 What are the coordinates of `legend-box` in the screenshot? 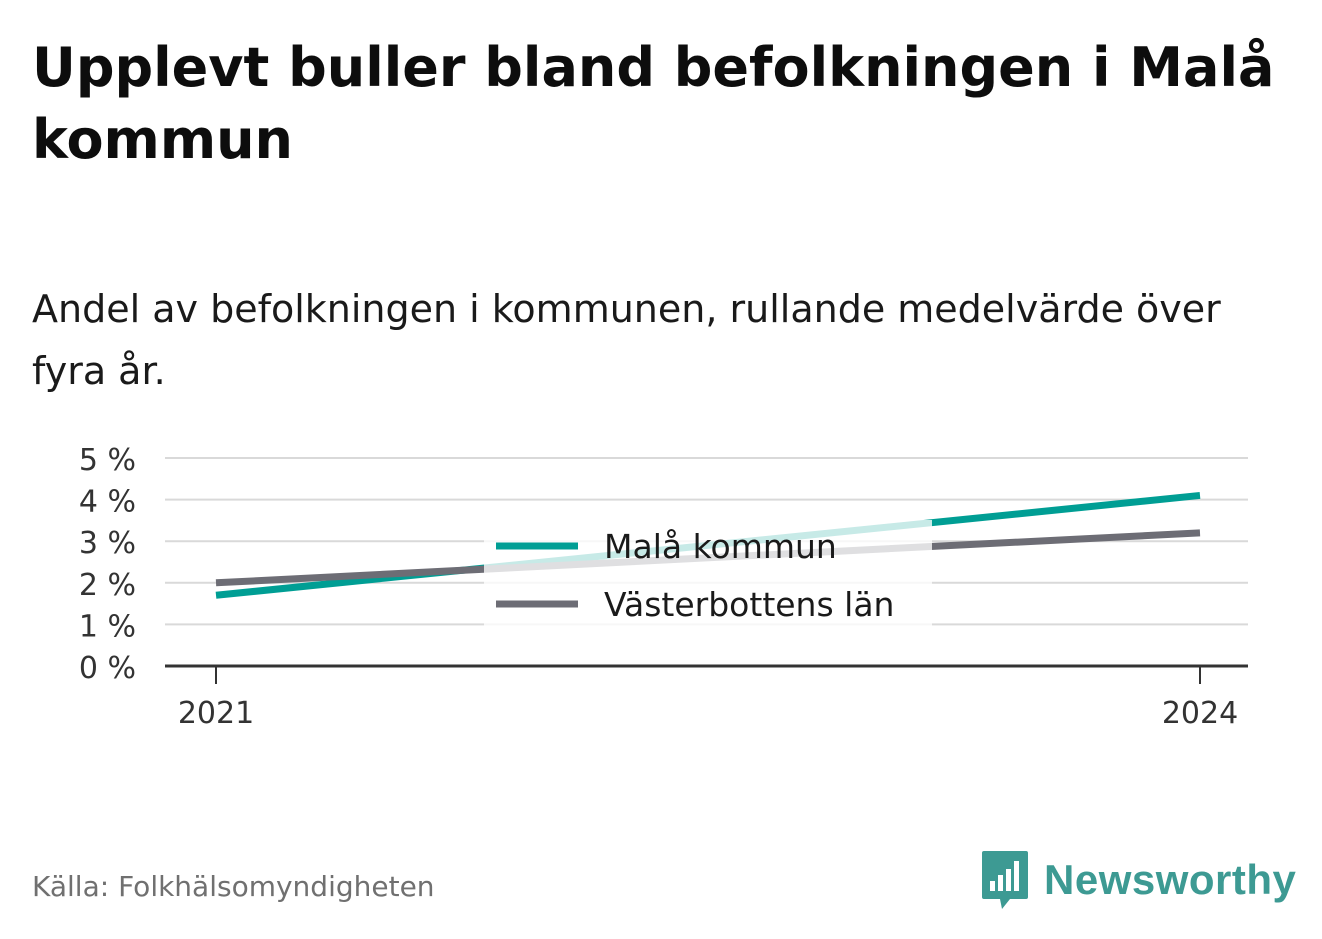 It's located at (708, 574).